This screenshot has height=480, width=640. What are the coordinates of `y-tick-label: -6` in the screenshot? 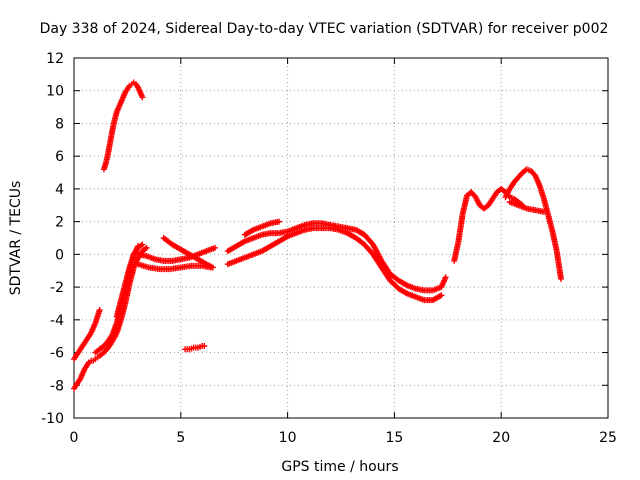 It's located at (57, 354).